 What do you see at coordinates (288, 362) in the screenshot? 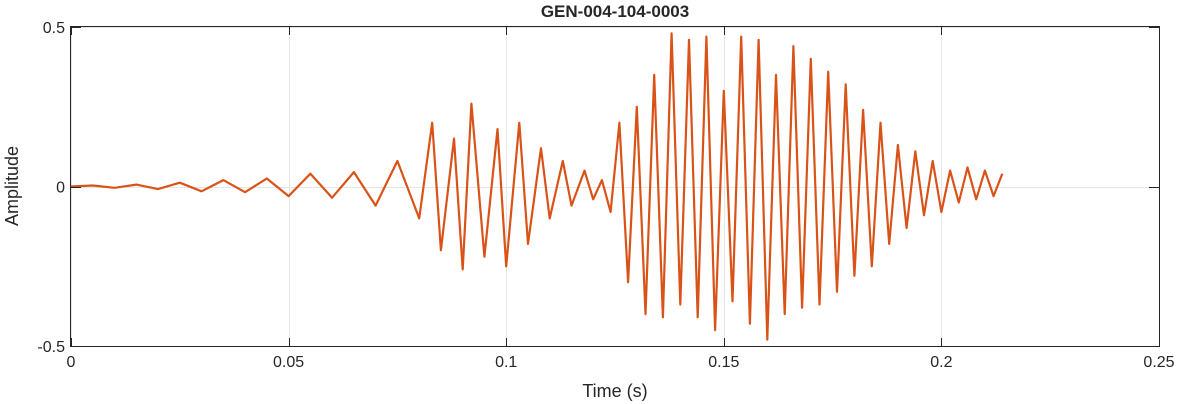
I see `x-tick-label: 0.05` at bounding box center [288, 362].